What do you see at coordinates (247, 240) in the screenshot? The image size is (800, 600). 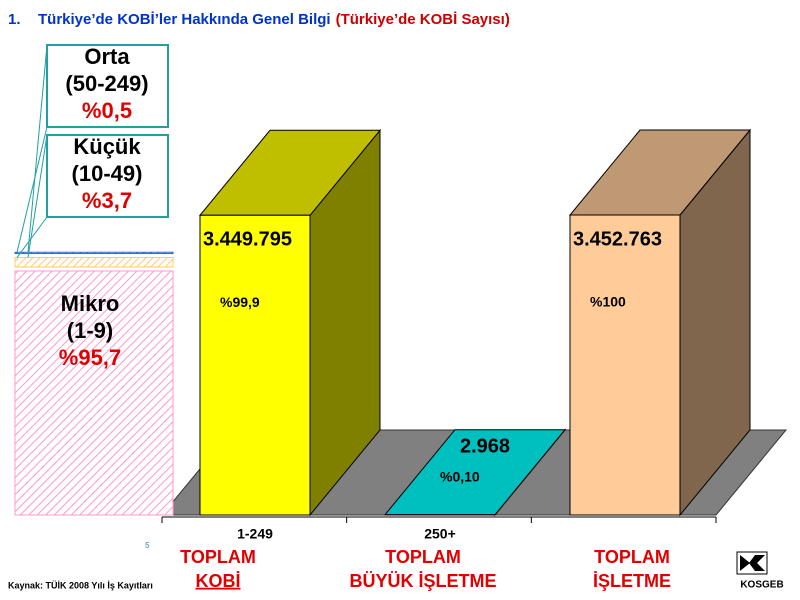 I see `value-label: 3.449.795` at bounding box center [247, 240].